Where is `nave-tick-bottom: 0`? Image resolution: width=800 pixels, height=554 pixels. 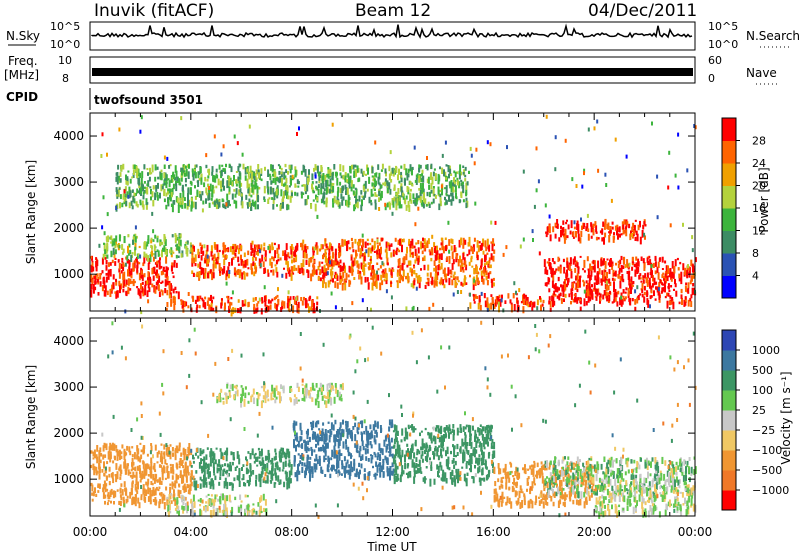
nave-tick-bottom: 0 is located at coordinates (711, 78).